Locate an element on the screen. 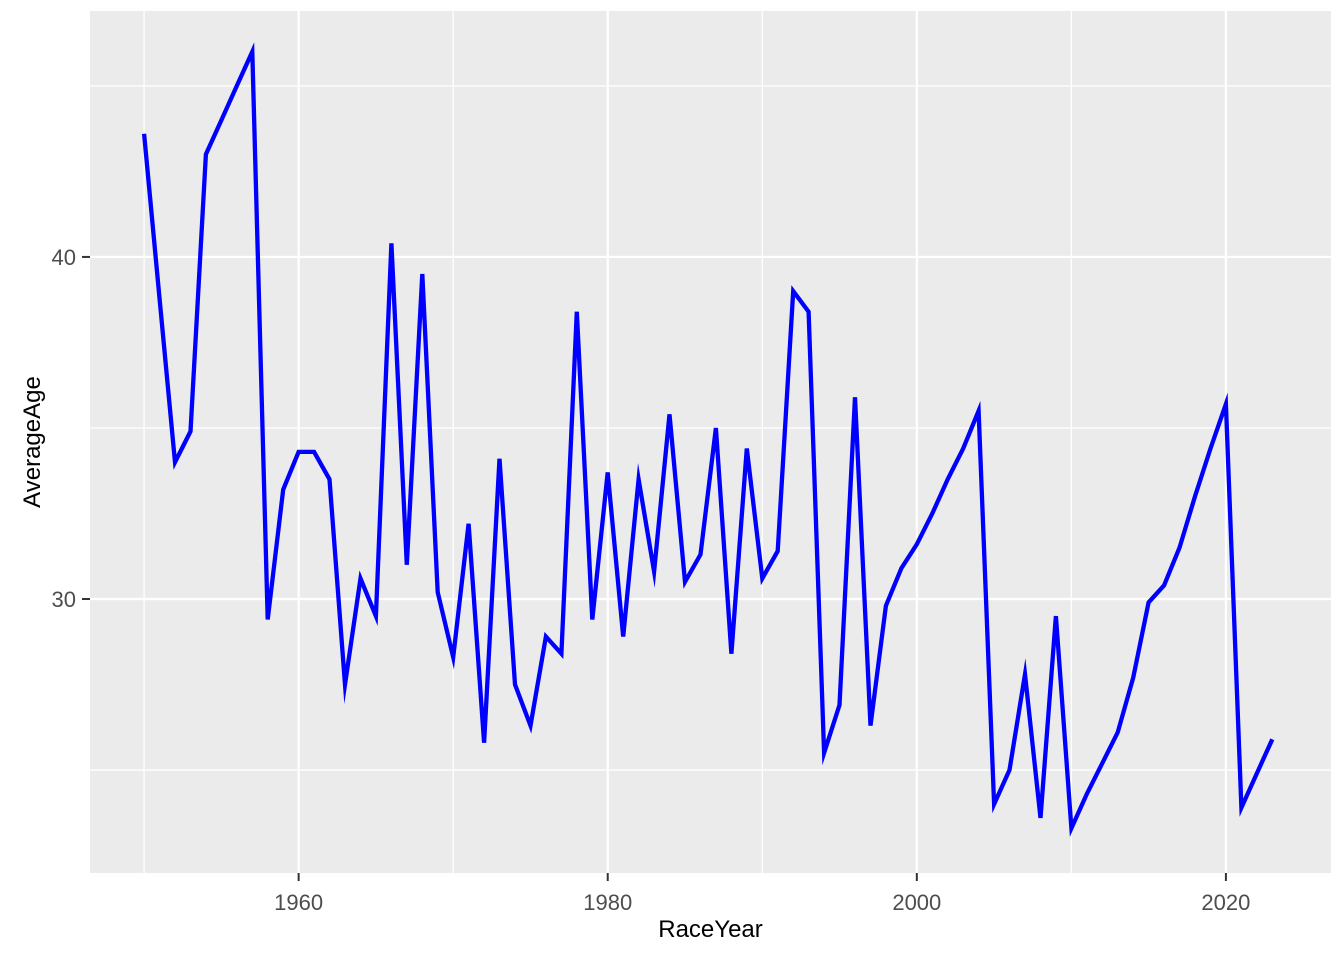 The image size is (1344, 960). y-axis-title: AverageAge is located at coordinates (33, 442).